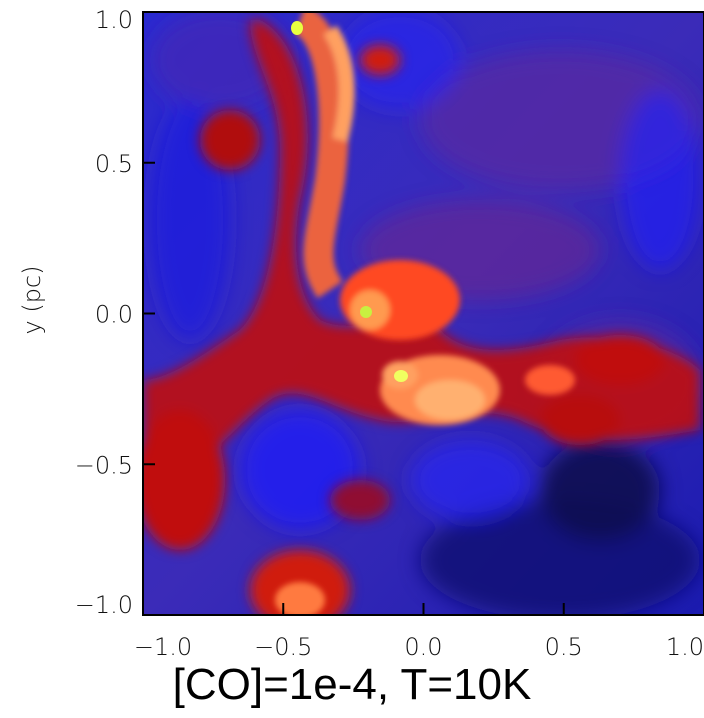 This screenshot has height=718, width=704. What do you see at coordinates (104, 465) in the screenshot?
I see `y-tick-label: −0.5` at bounding box center [104, 465].